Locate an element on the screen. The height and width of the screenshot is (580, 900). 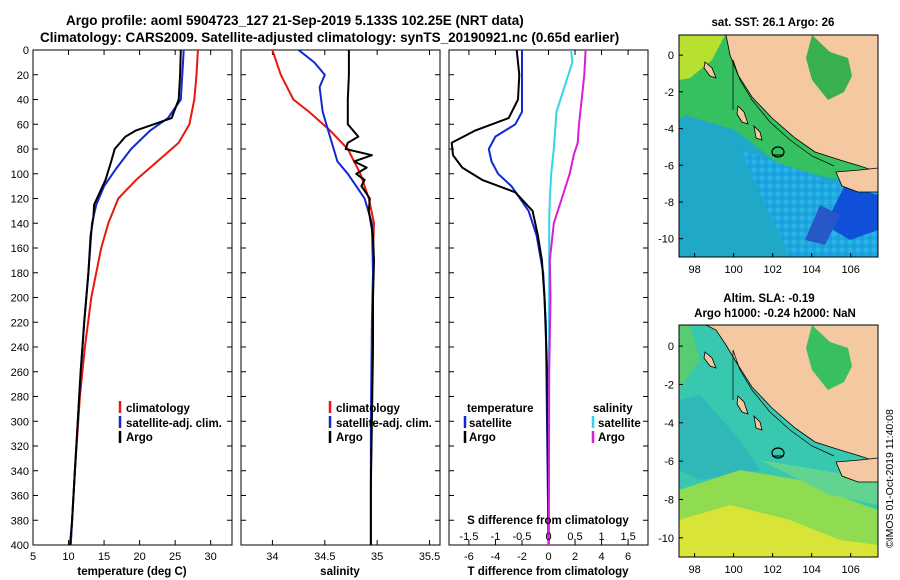
difference-line-t-argo is located at coordinates (500, 297).